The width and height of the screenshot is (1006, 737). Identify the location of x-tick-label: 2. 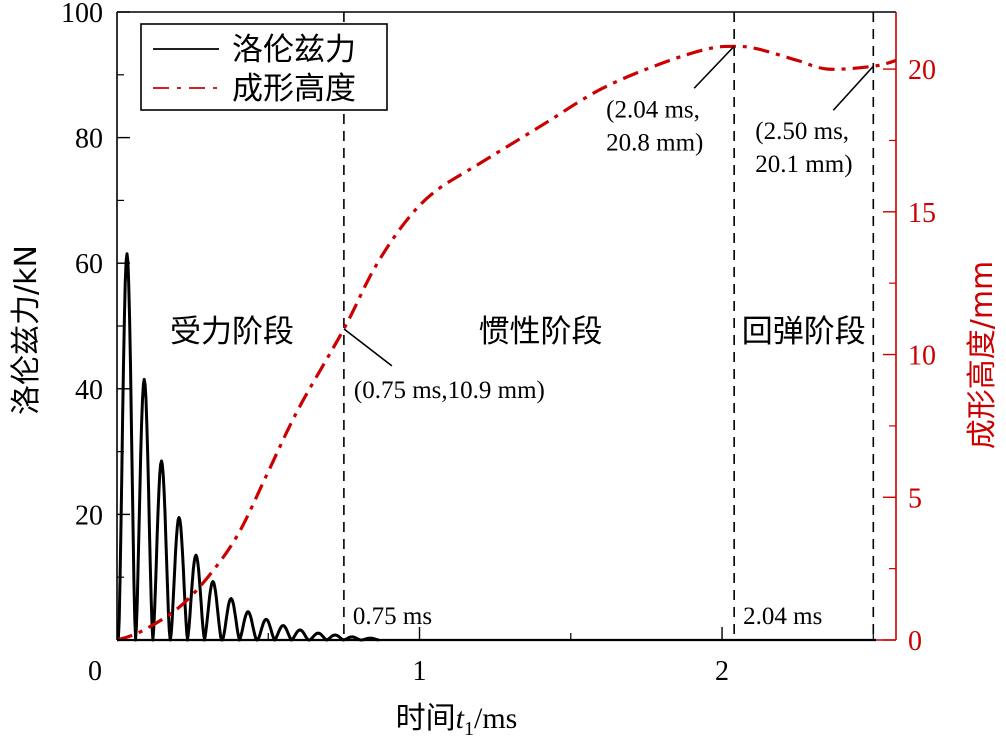
(722, 671).